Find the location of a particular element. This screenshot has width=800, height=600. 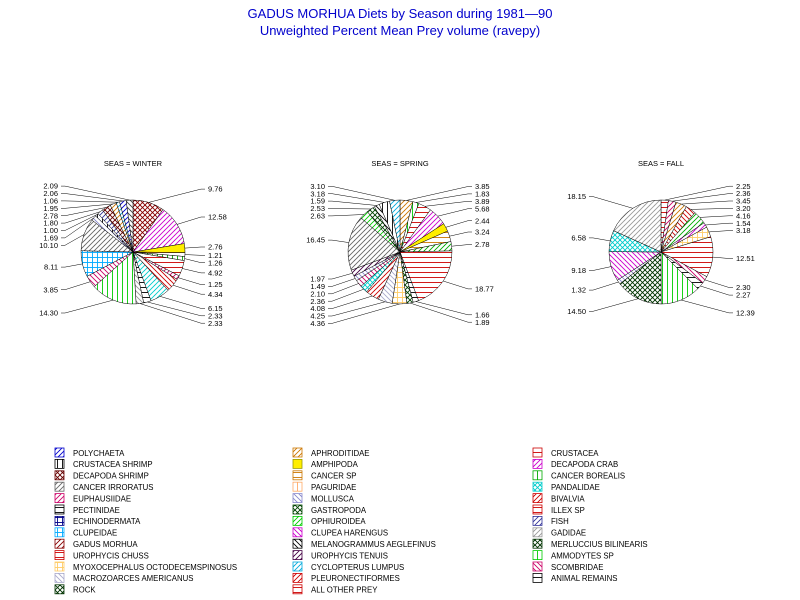

slice-label: 3.20 is located at coordinates (743, 208).